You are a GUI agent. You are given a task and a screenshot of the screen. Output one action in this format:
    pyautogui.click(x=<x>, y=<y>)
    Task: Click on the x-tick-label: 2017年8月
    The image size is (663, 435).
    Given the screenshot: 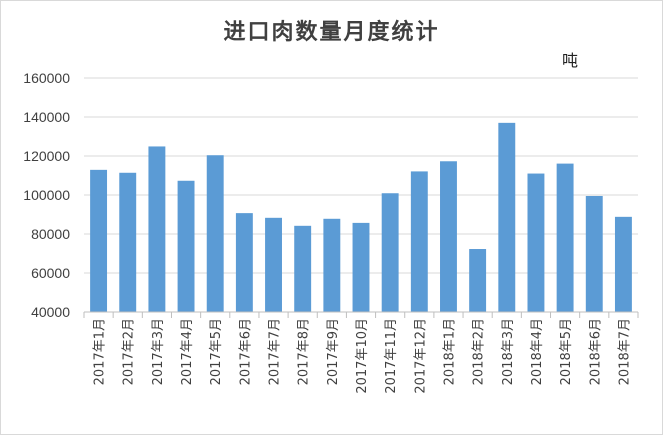 What is the action you would take?
    pyautogui.click(x=304, y=351)
    